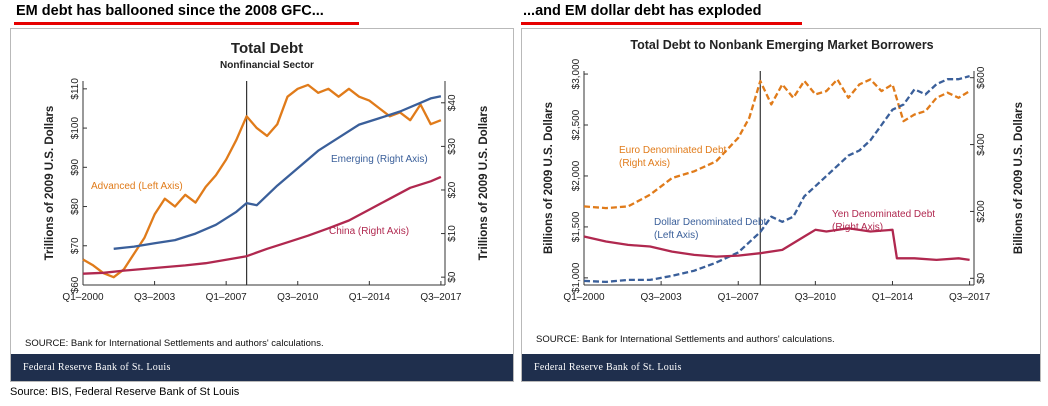 This screenshot has width=1048, height=406. Describe the element at coordinates (186, 23) in the screenshot. I see `left-headline-underline` at that location.